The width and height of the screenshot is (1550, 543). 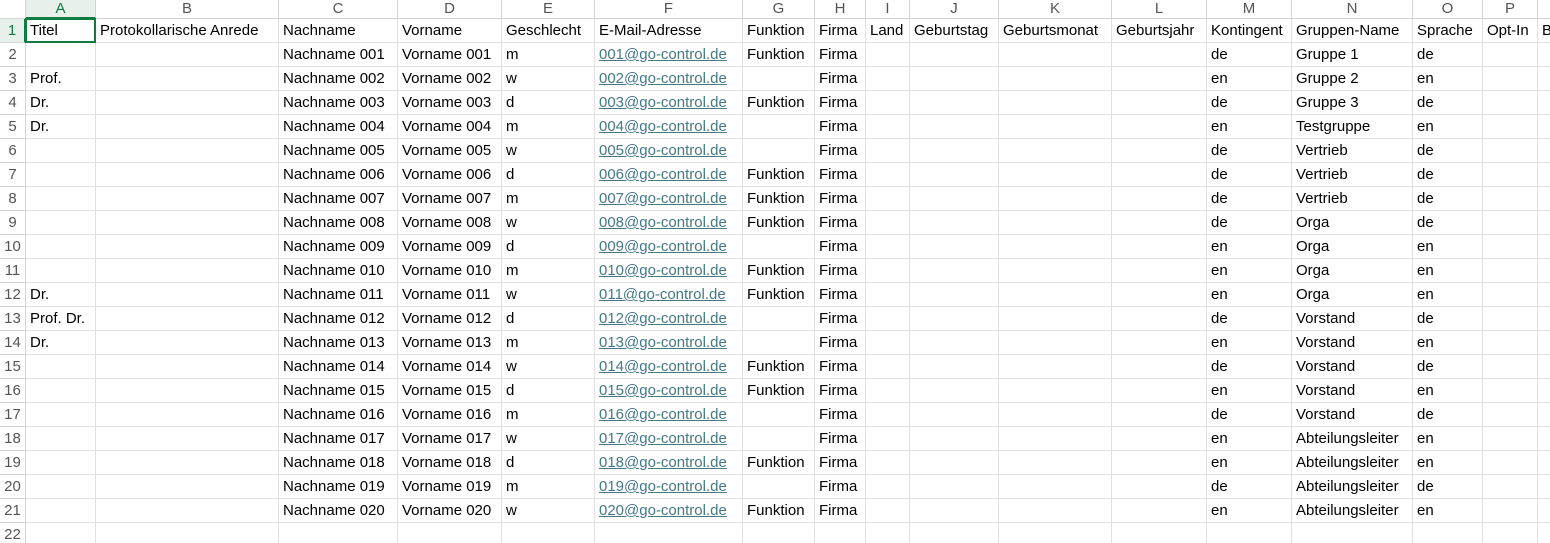 What do you see at coordinates (13, 415) in the screenshot?
I see `row-header: 17` at bounding box center [13, 415].